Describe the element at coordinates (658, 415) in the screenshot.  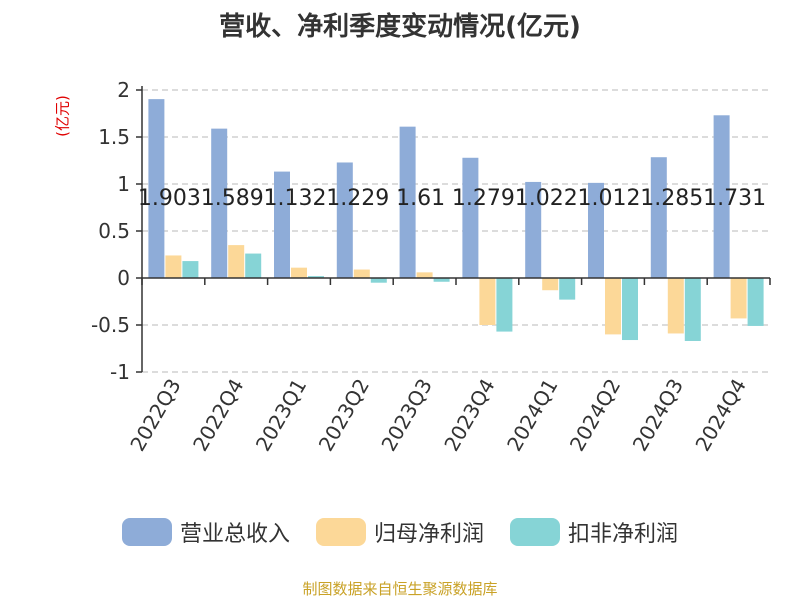
I see `x-tick-label: 2024Q3` at that location.